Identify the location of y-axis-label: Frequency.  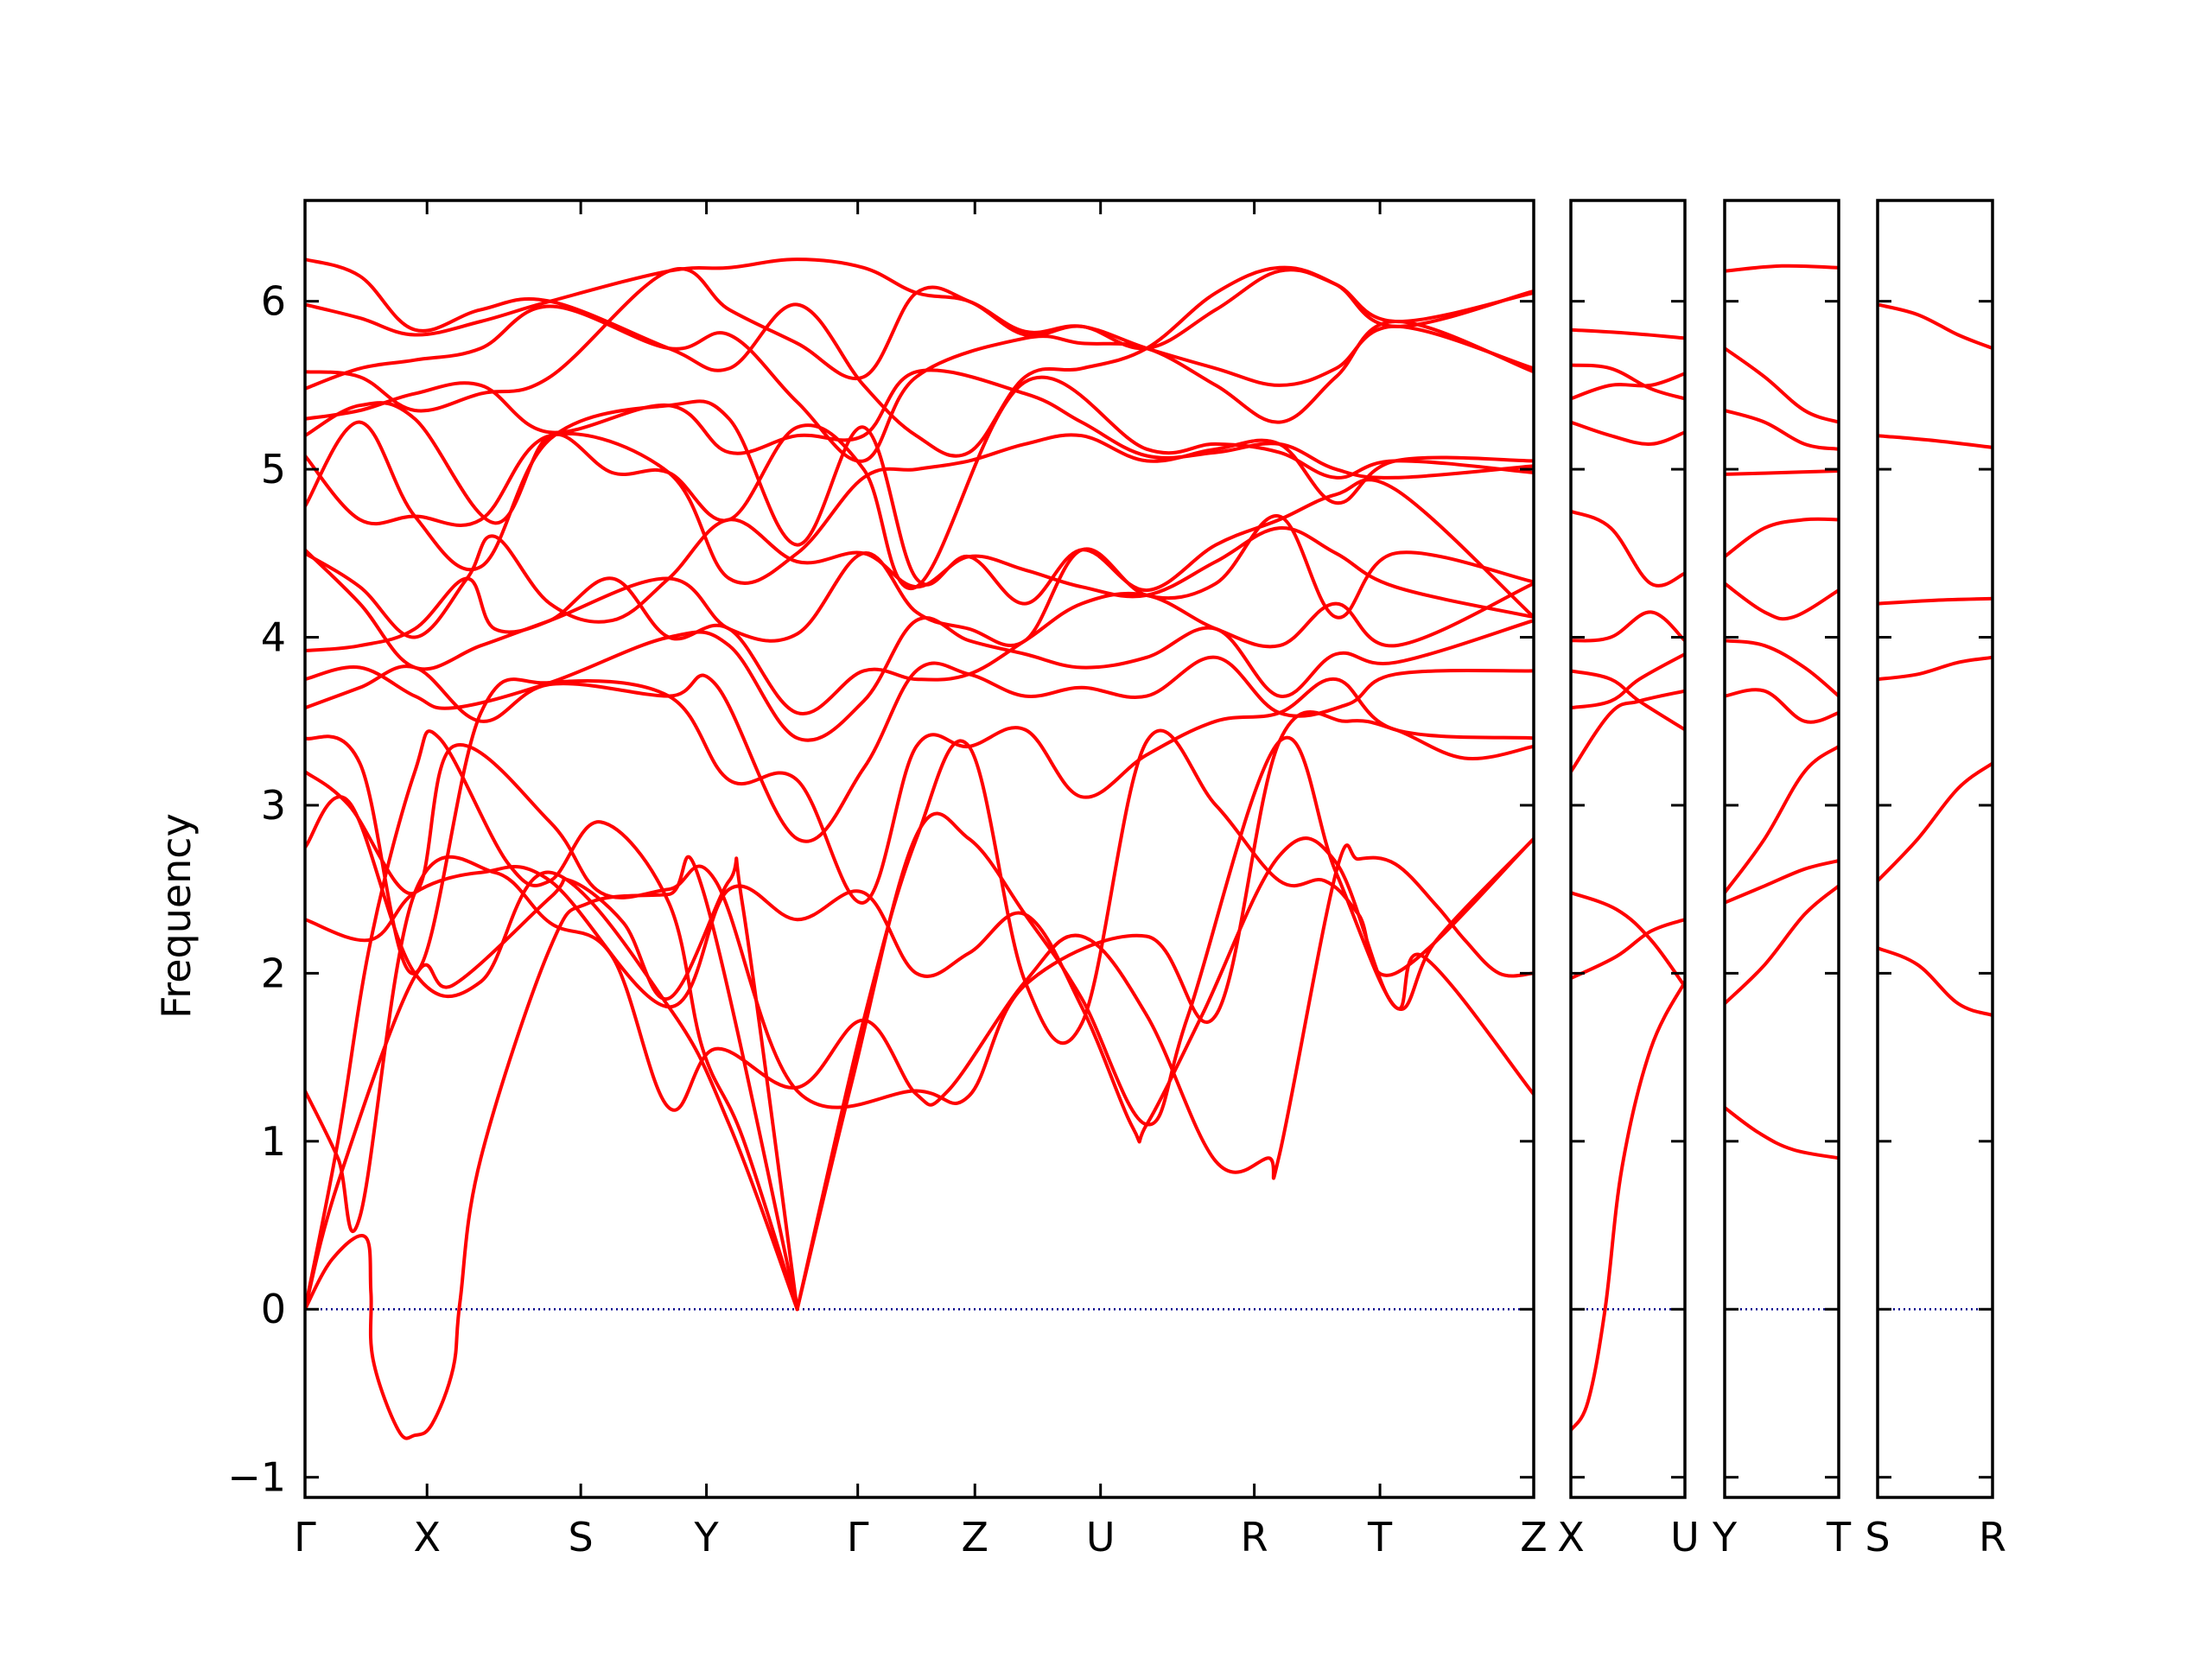
(176, 916).